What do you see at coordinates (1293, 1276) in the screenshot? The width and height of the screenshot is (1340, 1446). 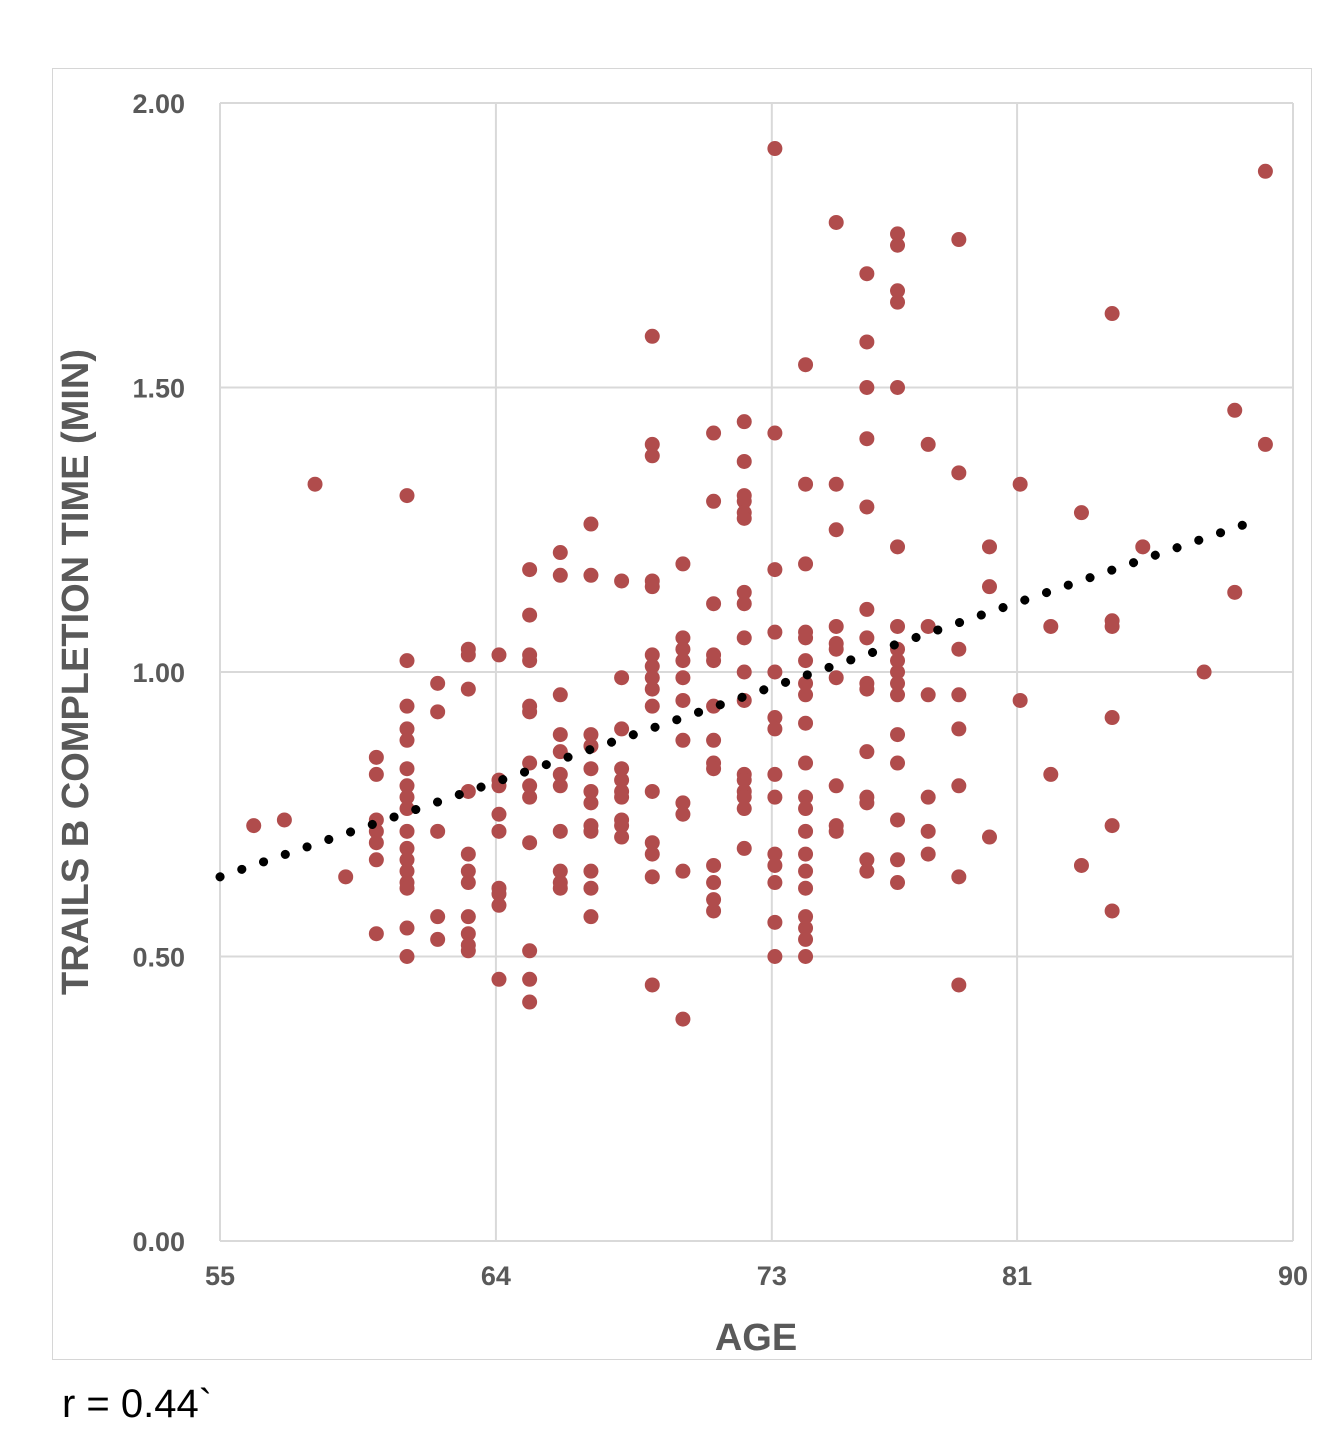 I see `x-tick-label: 90` at bounding box center [1293, 1276].